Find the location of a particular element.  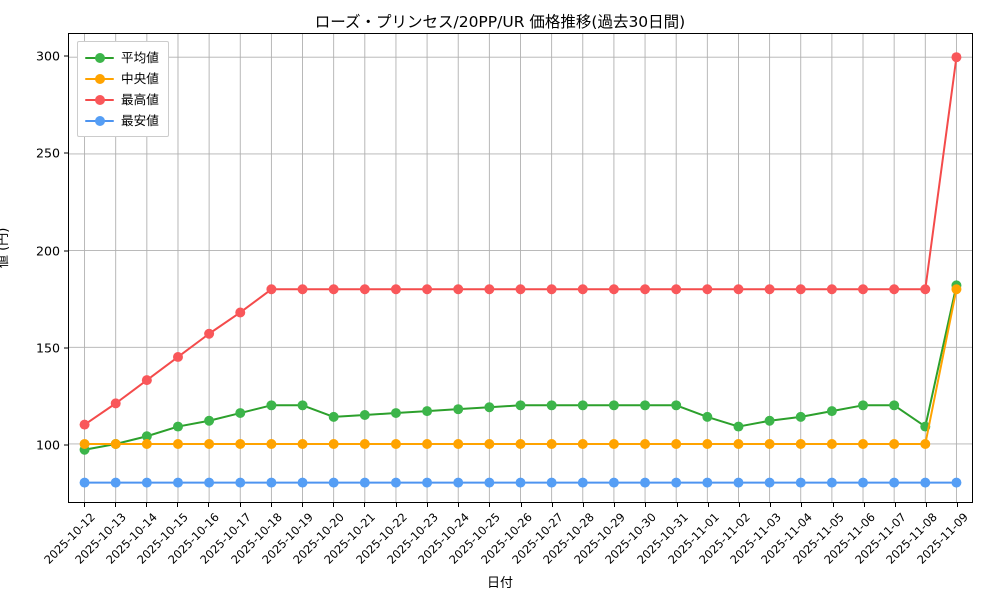

chart-legend: 平均値中央値最高値最安値 is located at coordinates (123, 89).